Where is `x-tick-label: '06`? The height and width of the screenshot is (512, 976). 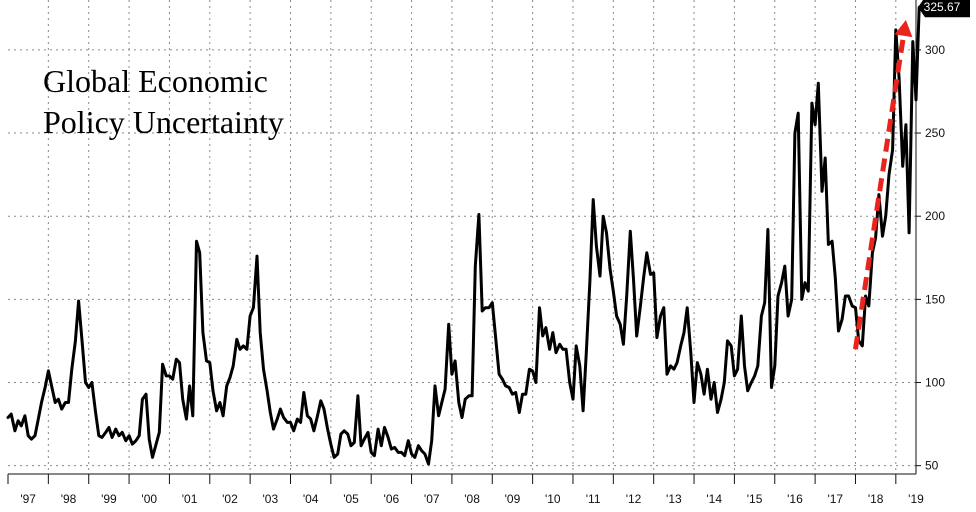
x-tick-label: '06 is located at coordinates (392, 499).